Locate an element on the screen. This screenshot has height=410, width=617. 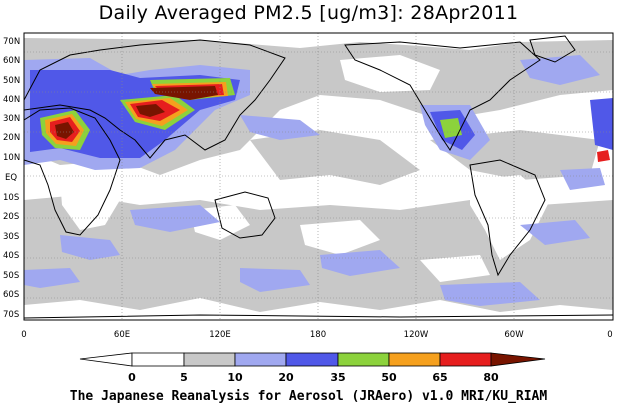
lon-label: 60W is located at coordinates (514, 335).